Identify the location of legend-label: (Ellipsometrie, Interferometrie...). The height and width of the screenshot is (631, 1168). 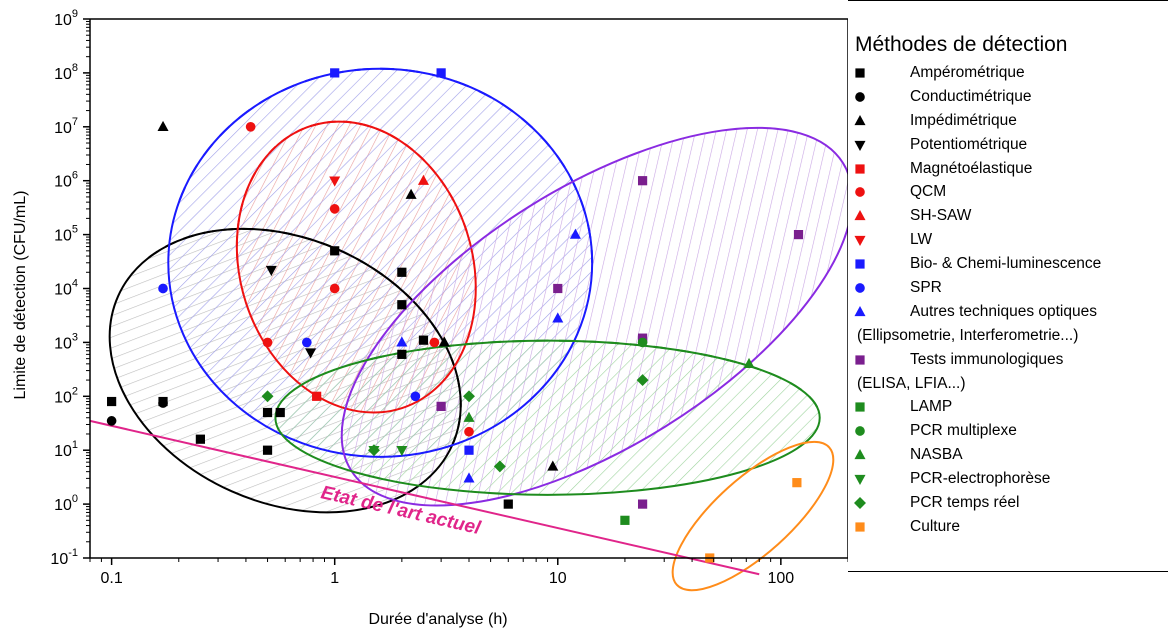
(968, 335).